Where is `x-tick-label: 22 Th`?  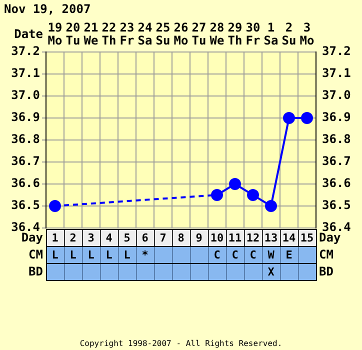
x-tick-label: 22 Th is located at coordinates (109, 34).